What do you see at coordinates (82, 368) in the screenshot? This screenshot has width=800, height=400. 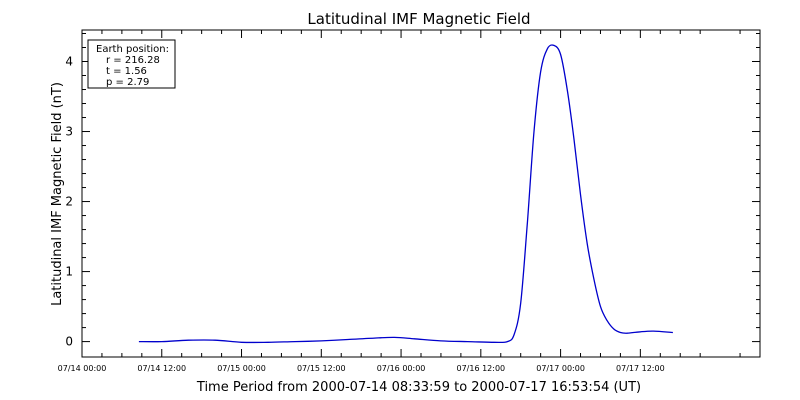 I see `x-tick-label: 07/14 00:00` at bounding box center [82, 368].